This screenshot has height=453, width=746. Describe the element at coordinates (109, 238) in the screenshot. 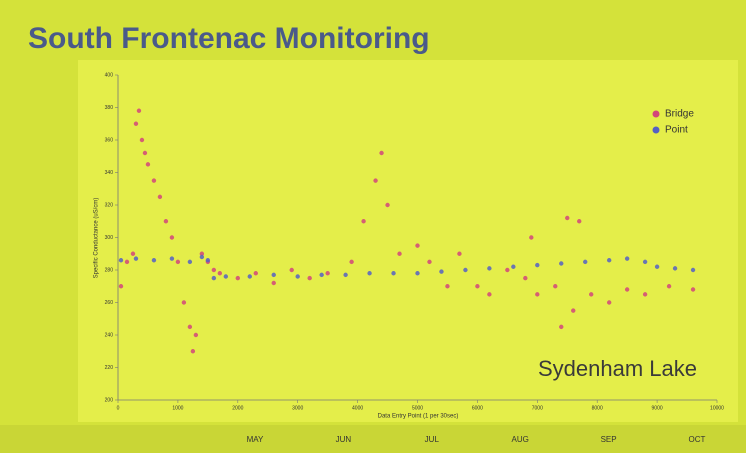

I see `y-tick-label: 300` at that location.